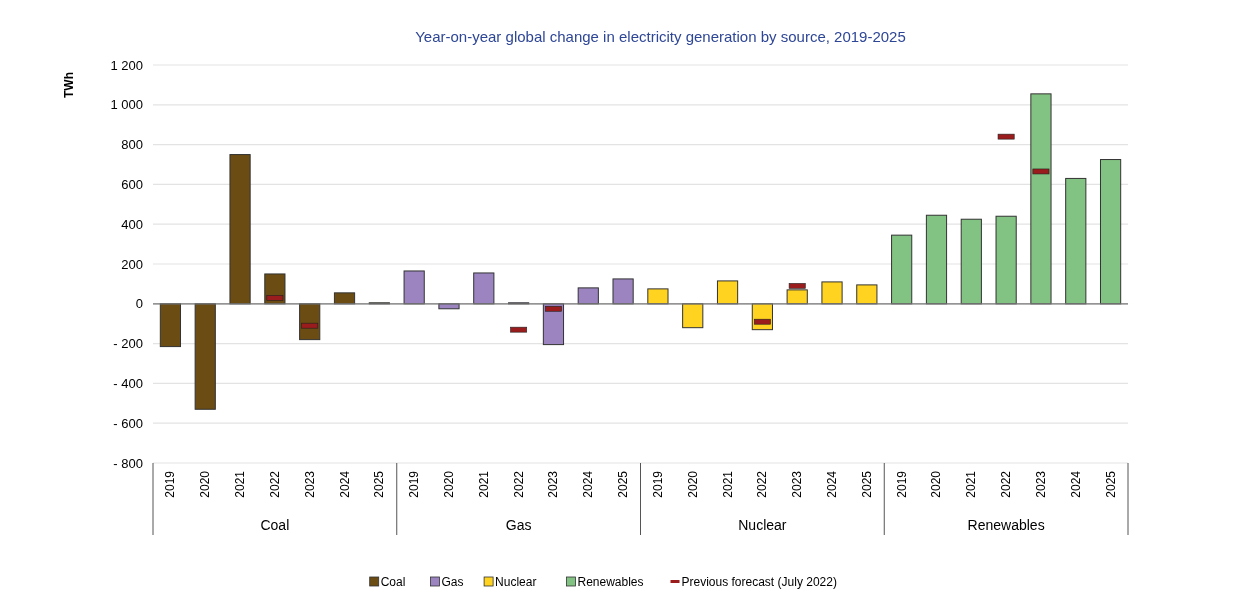  Describe the element at coordinates (128, 423) in the screenshot. I see `y-tick-label: - 600` at that location.